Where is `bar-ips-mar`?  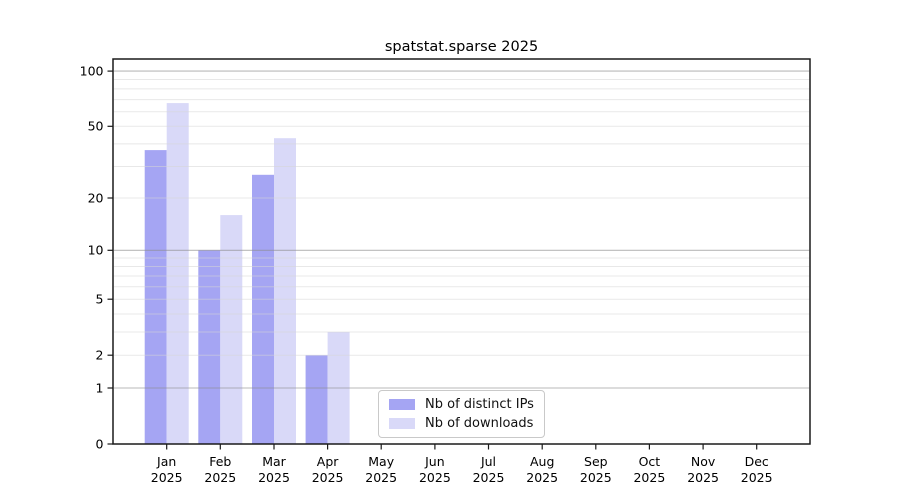 bar-ips-mar is located at coordinates (263, 309).